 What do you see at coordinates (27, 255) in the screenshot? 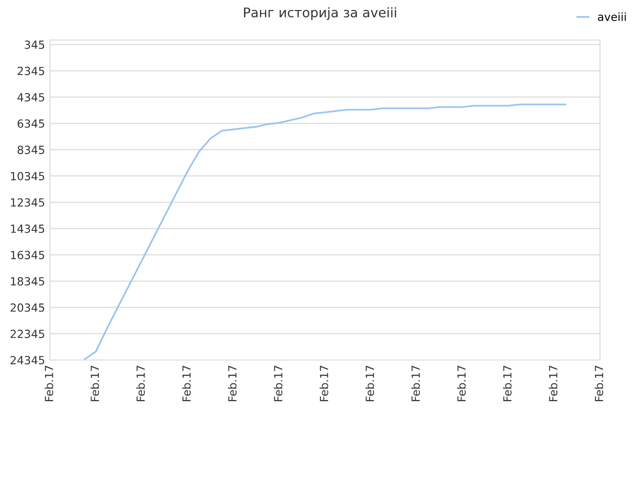
I see `y-tick-label: 16345` at bounding box center [27, 255].